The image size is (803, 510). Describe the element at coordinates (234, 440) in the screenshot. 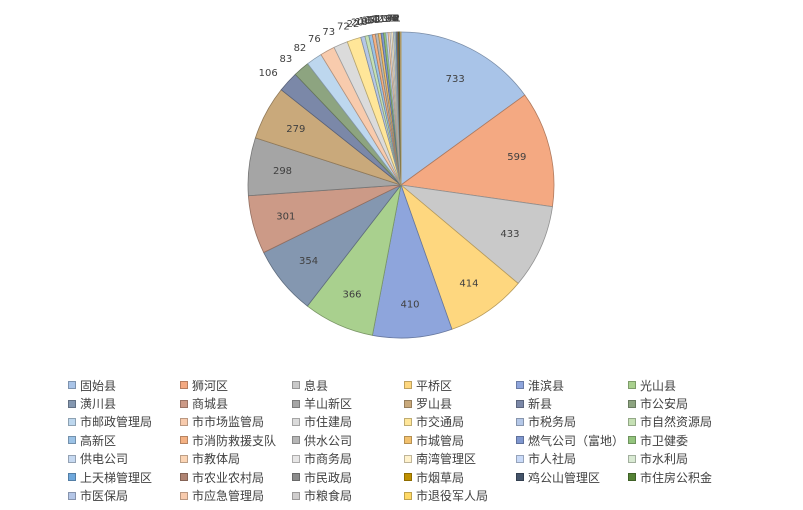

I see `legend-label: 市消防救援支队` at that location.